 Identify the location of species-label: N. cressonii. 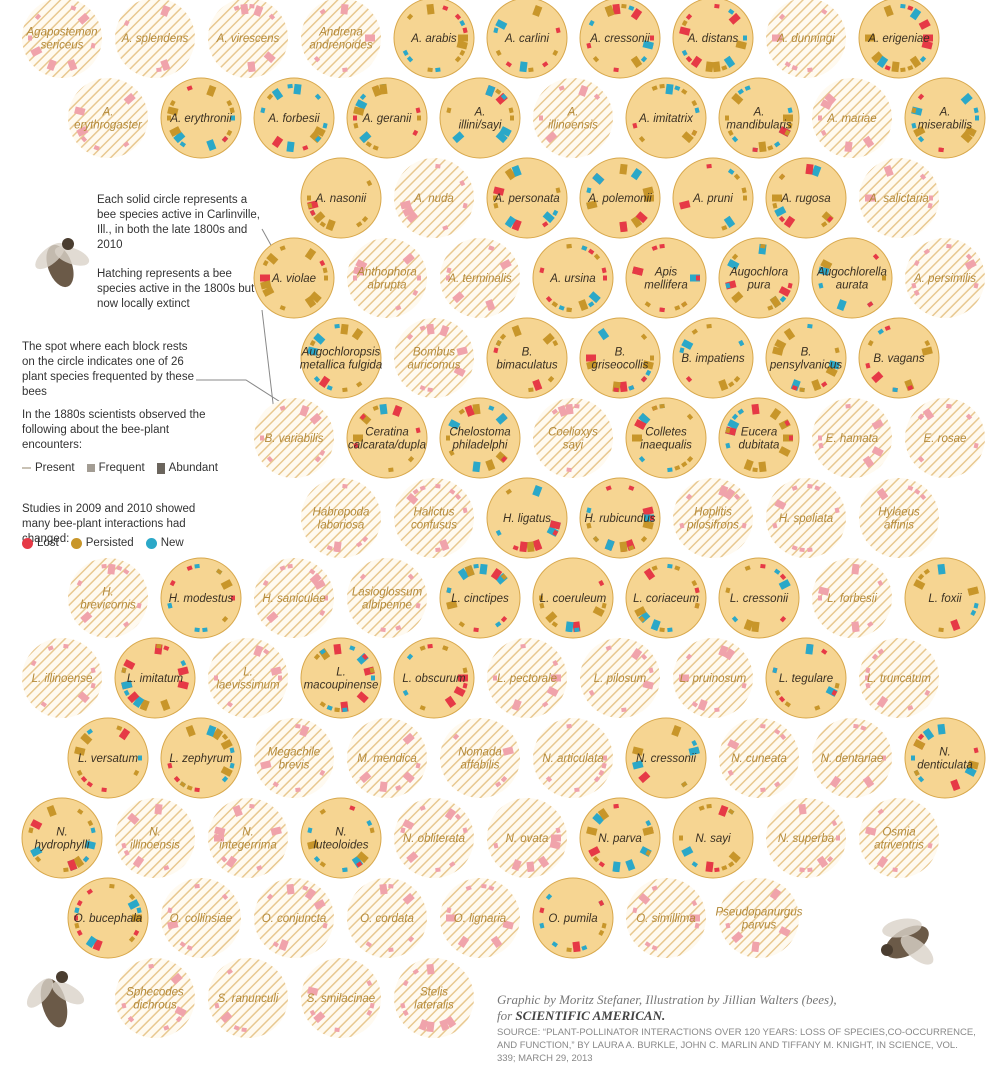
(666, 759).